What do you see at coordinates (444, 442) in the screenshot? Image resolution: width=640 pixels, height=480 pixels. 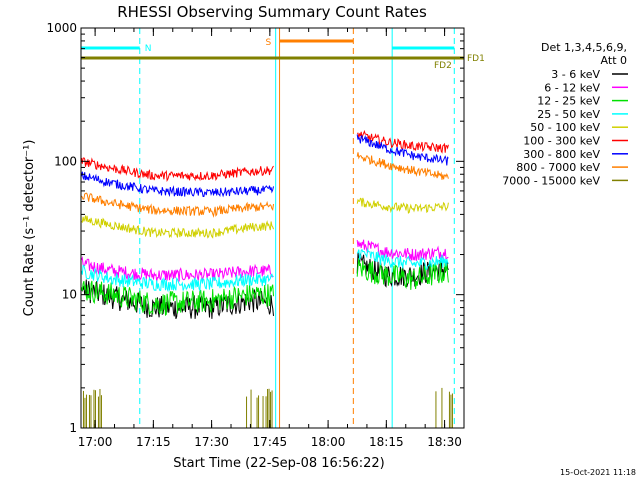 I see `x-tick-label: 18:30` at bounding box center [444, 442].